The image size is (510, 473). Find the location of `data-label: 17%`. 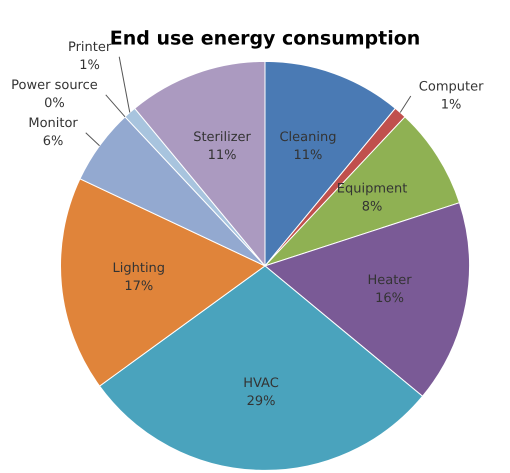

data-label: 17% is located at coordinates (139, 286).